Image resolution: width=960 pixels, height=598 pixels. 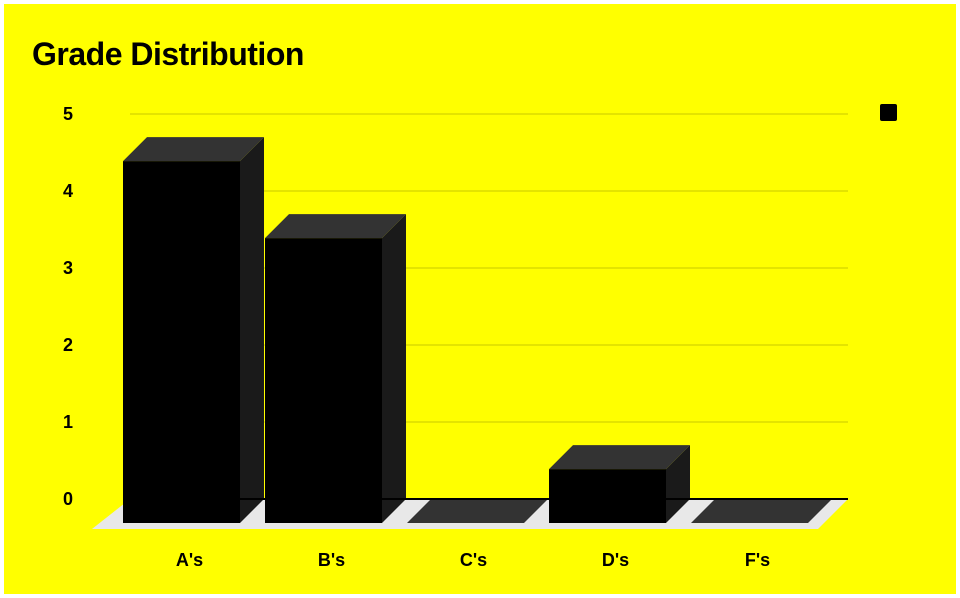 I want to click on y-tick-label: 2, so click(x=68, y=345).